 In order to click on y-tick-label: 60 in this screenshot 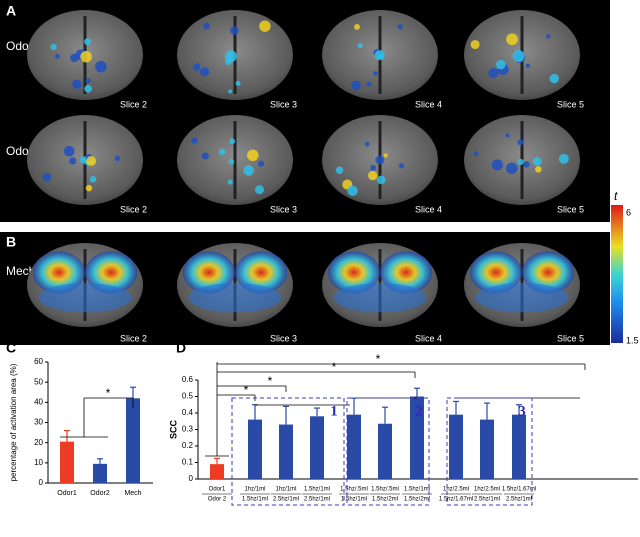, I will do `click(38, 361)`.